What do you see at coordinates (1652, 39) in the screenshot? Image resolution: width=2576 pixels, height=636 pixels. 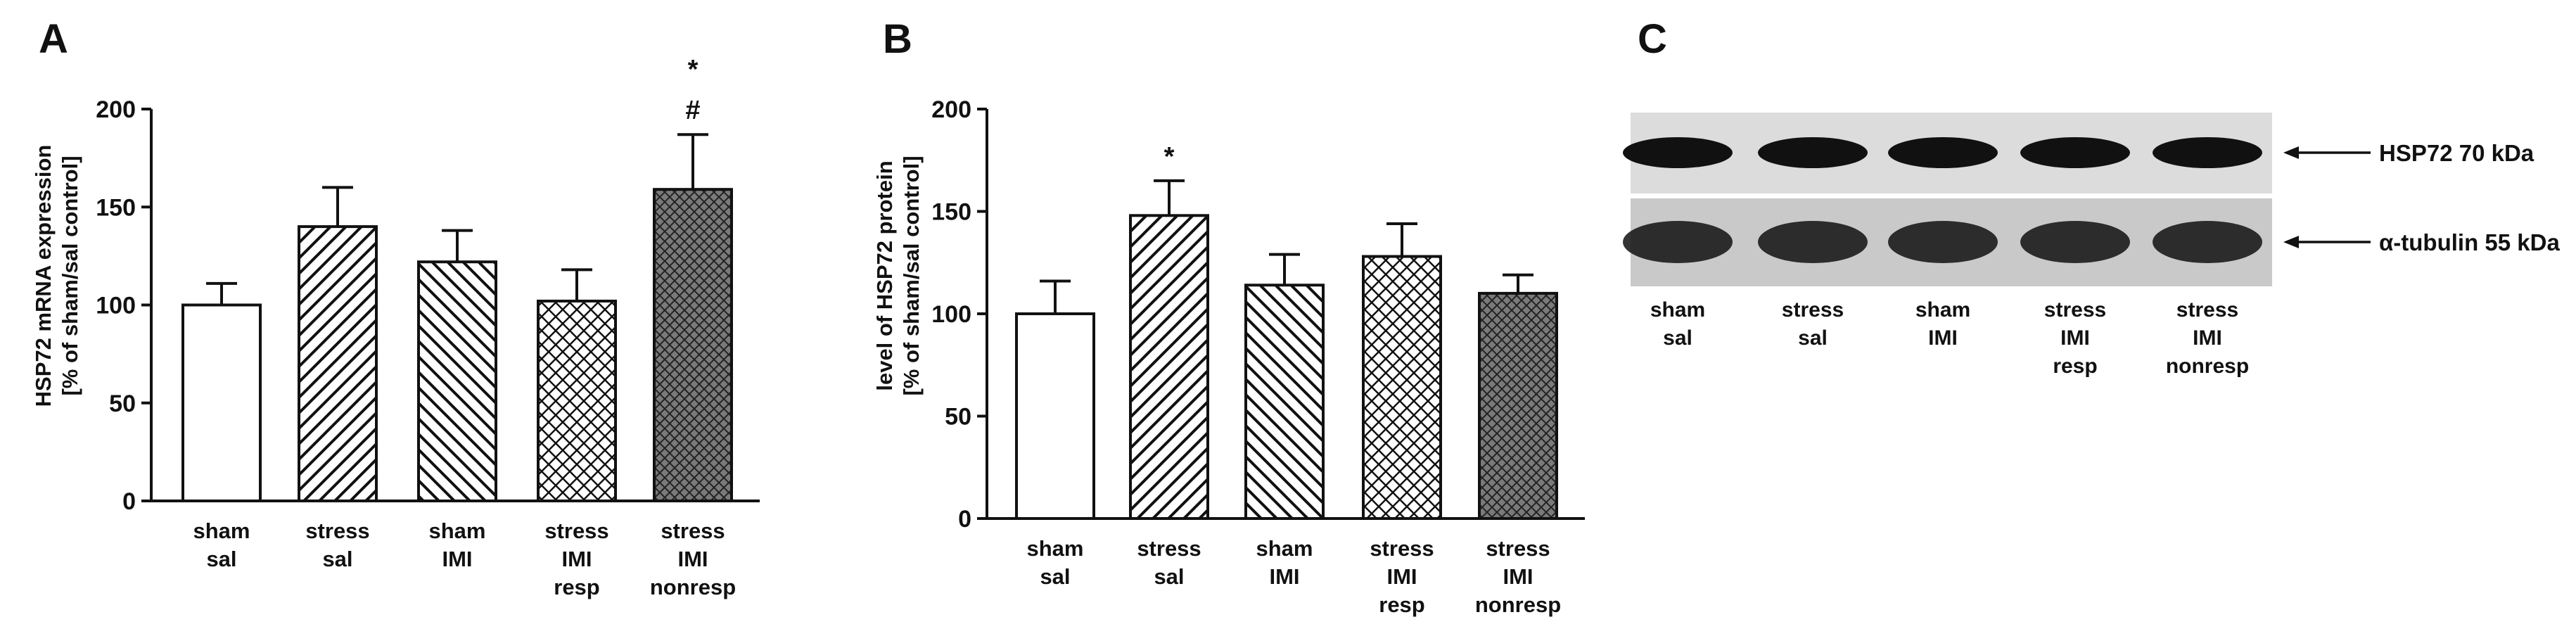 I see `panel-c-letter: C` at bounding box center [1652, 39].